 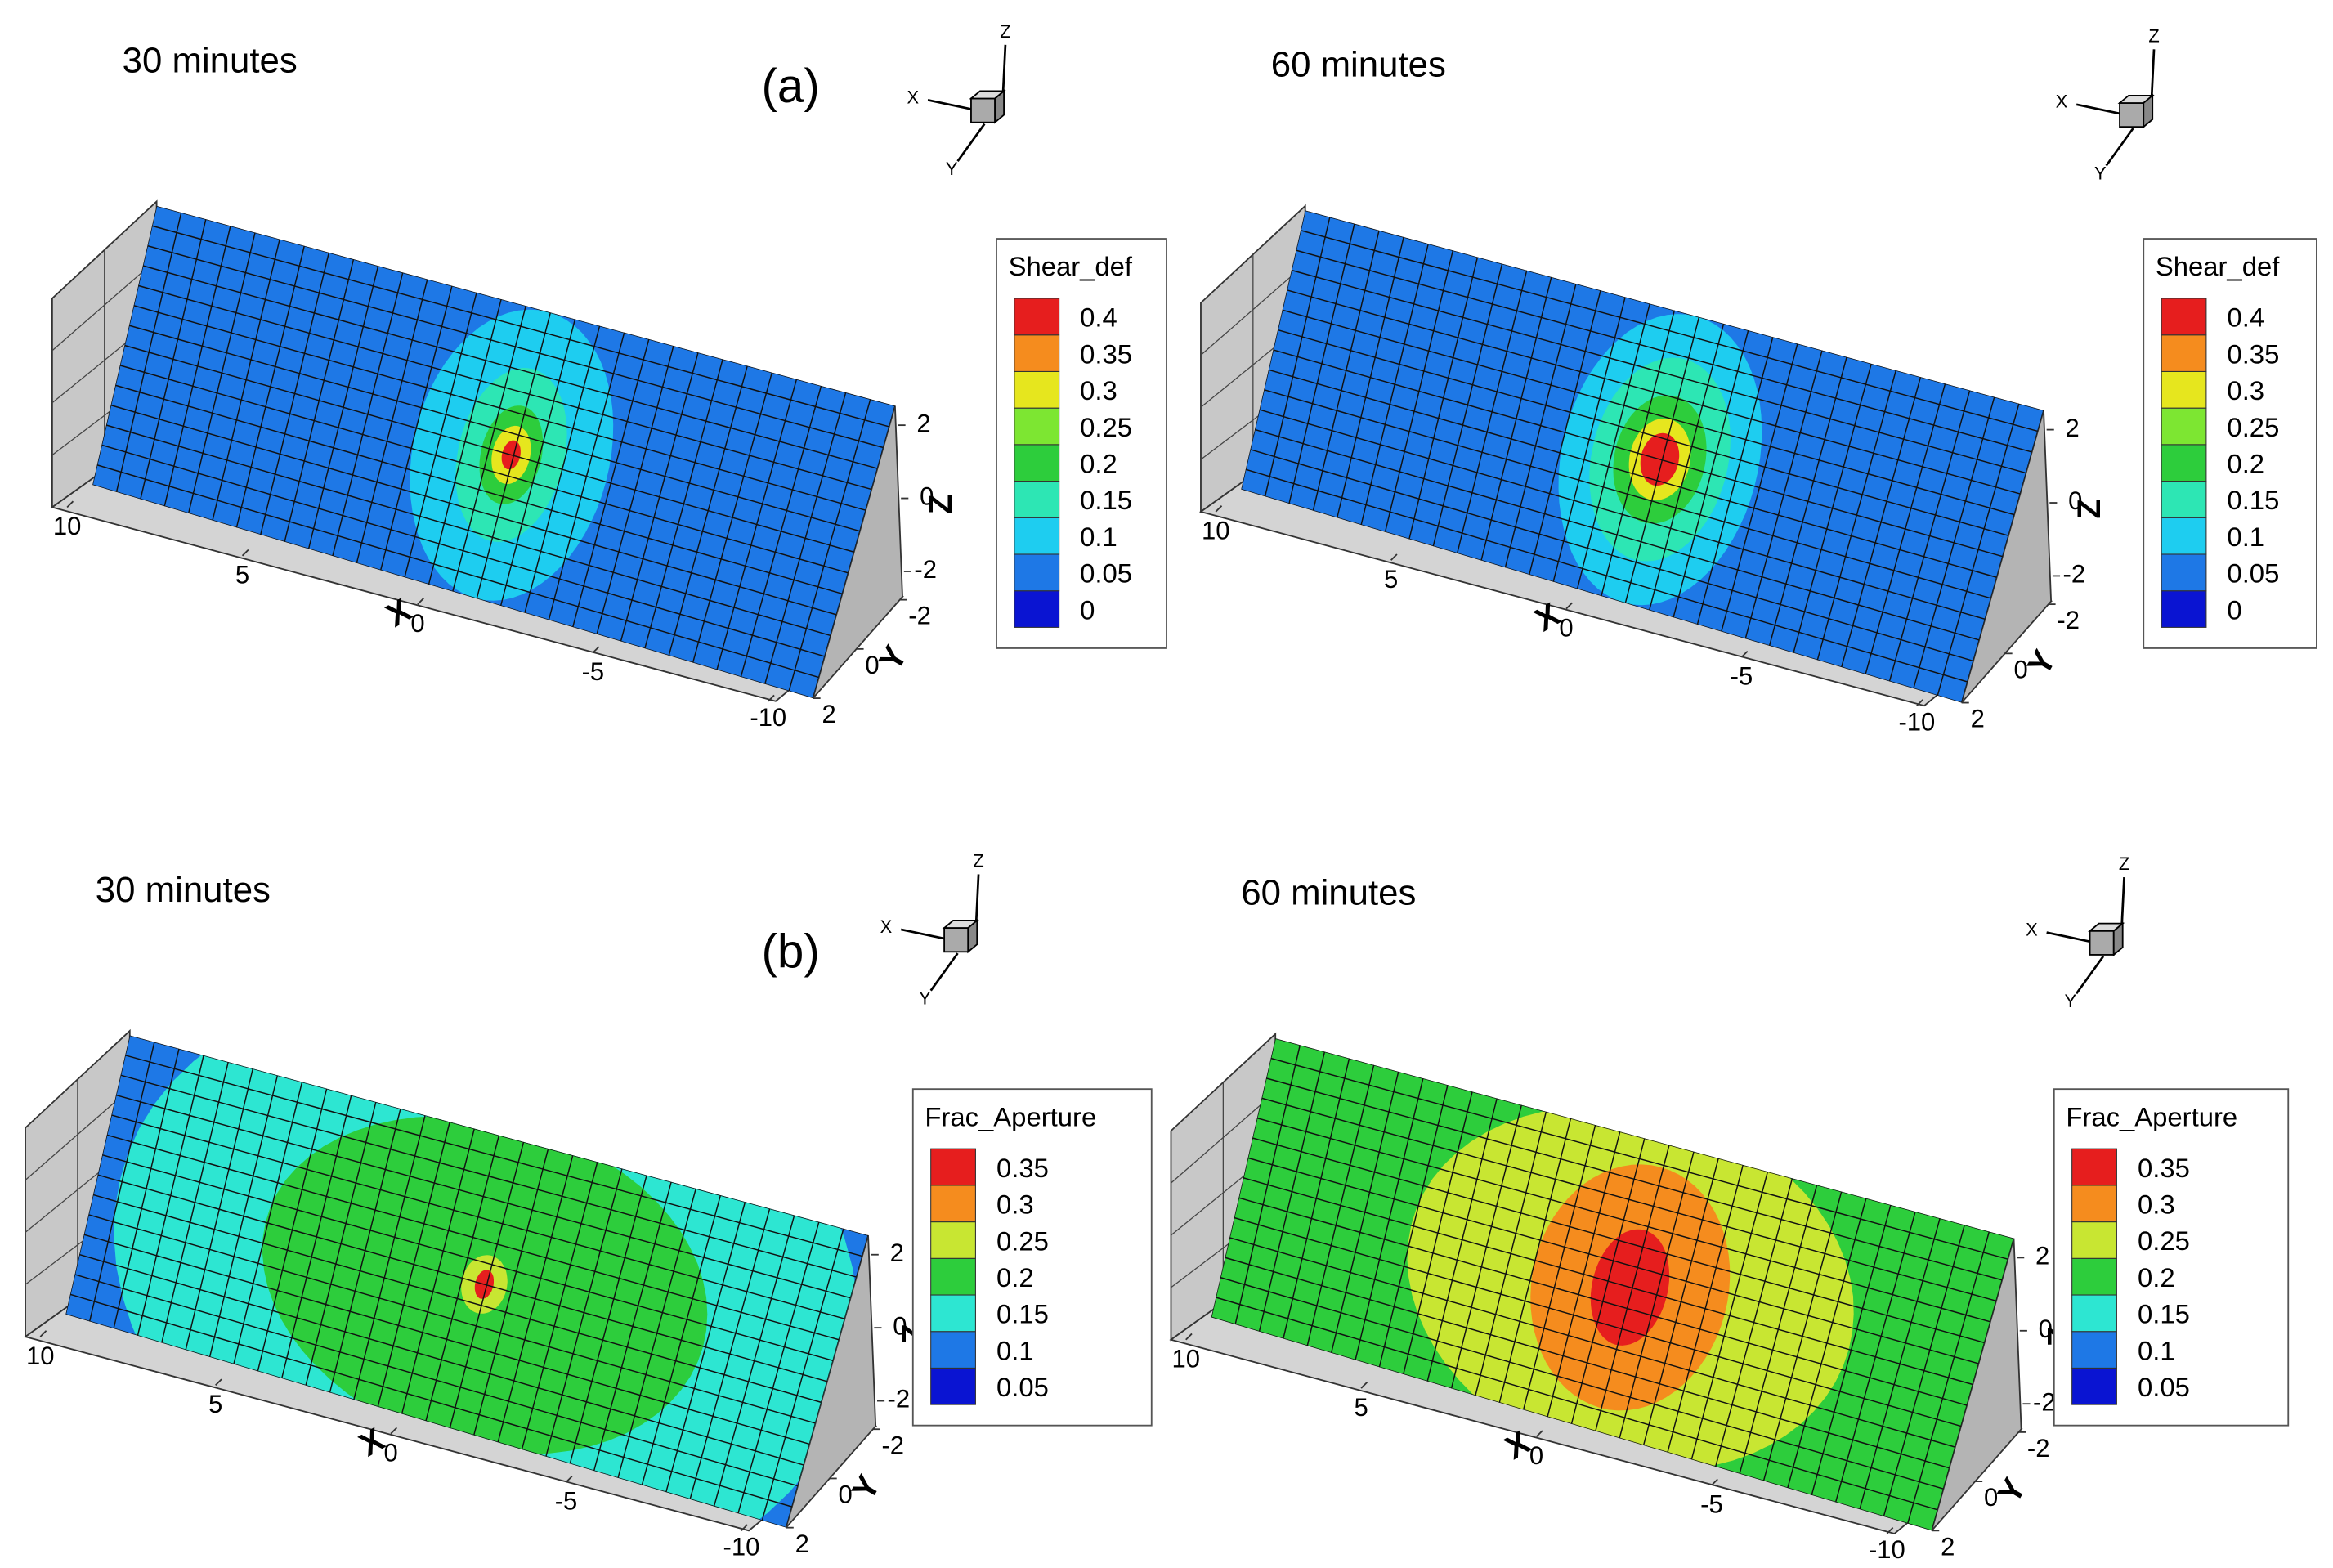 What do you see at coordinates (886, 926) in the screenshot?
I see `triad-label: X` at bounding box center [886, 926].